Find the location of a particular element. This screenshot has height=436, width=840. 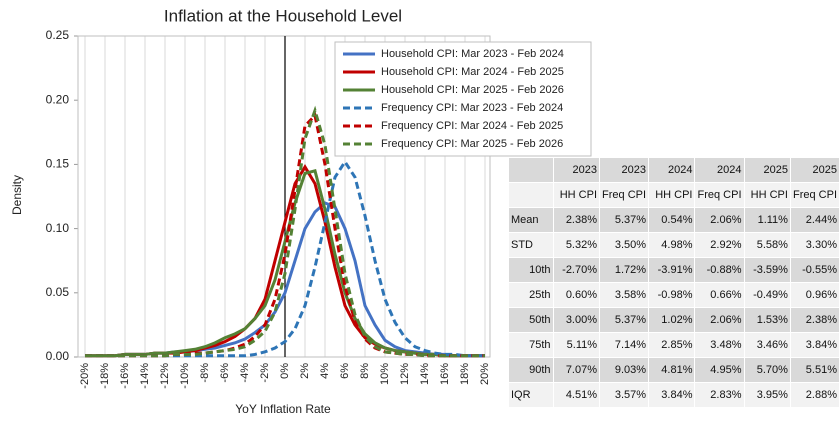

x-tick-label: 2% is located at coordinates (305, 371).